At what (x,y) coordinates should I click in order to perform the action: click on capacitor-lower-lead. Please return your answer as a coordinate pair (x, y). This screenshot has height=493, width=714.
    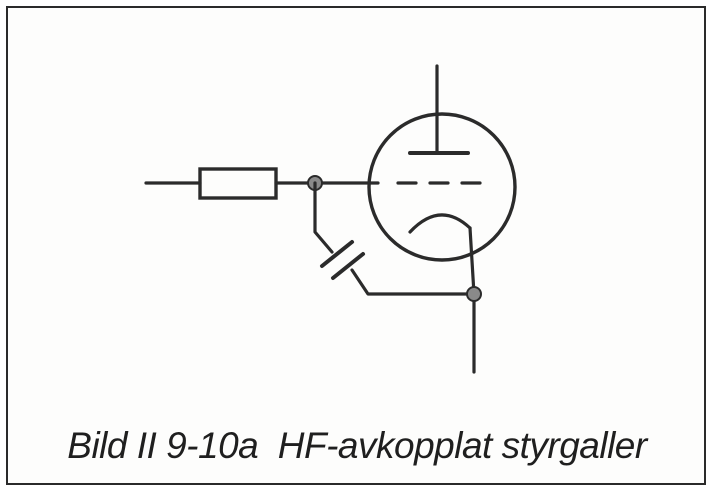
    Looking at the image, I should click on (413, 282).